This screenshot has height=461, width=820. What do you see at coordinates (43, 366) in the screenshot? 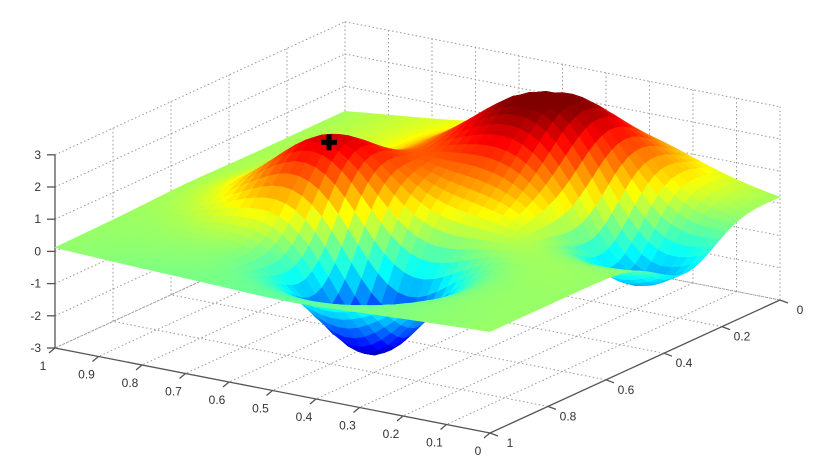
I see `x-tick-label: 1` at bounding box center [43, 366].